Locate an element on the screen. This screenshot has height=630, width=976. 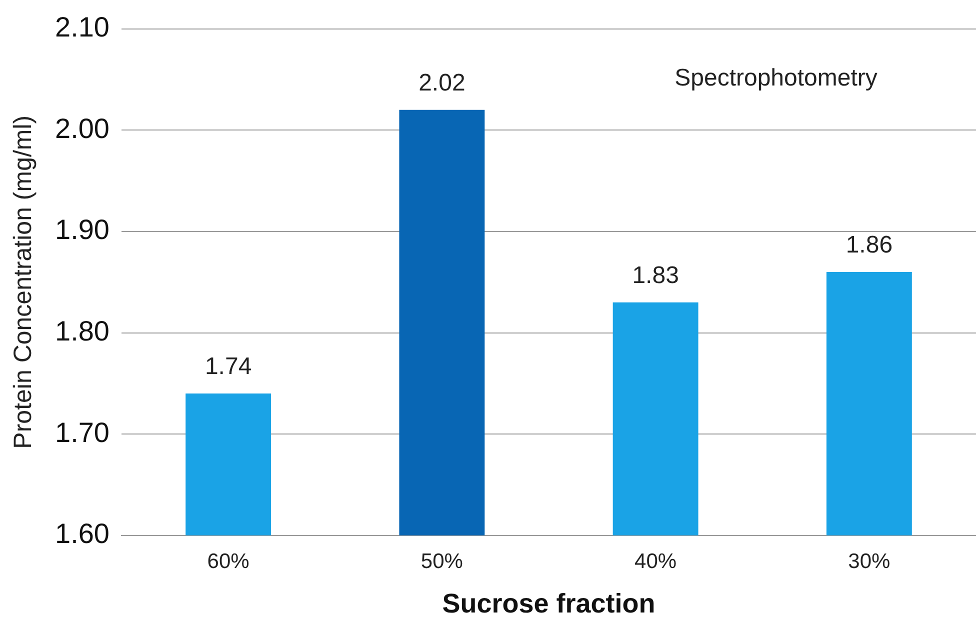
data-label: 2.02 is located at coordinates (442, 82).